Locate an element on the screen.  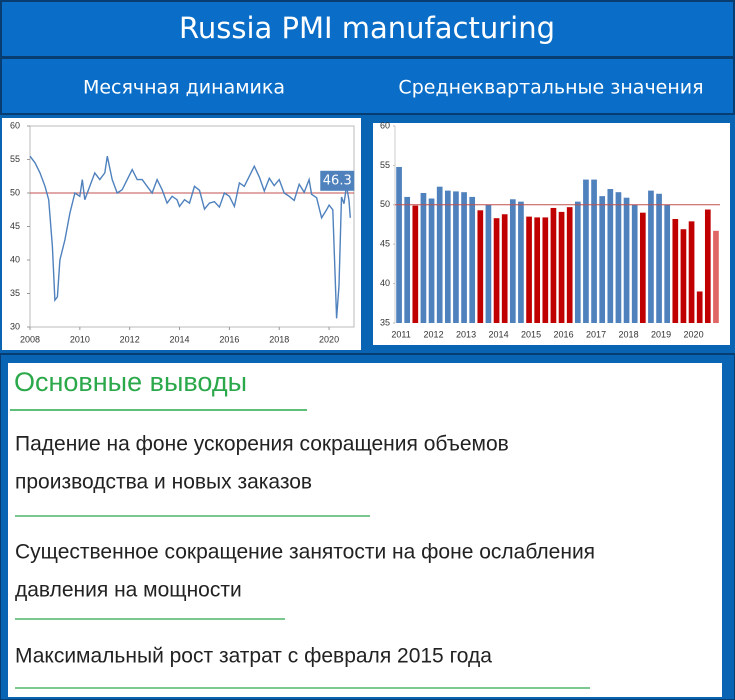
conclusion-text: давления на мощности is located at coordinates (128, 590).